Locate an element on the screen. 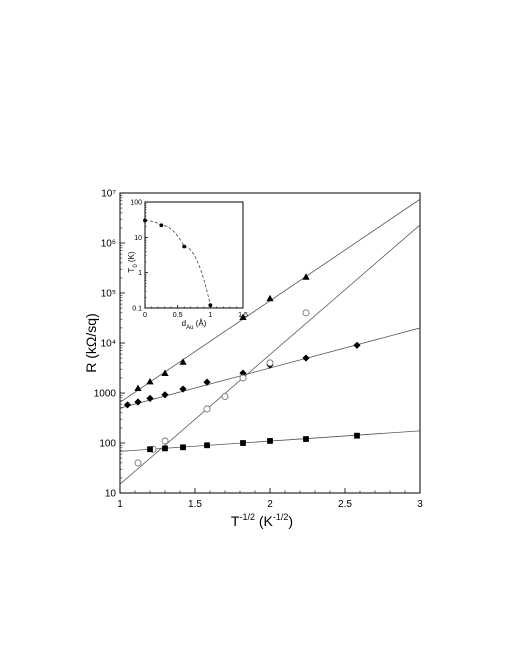 The image size is (510, 660). x-label-unit-exp: -1/2 is located at coordinates (281, 517).